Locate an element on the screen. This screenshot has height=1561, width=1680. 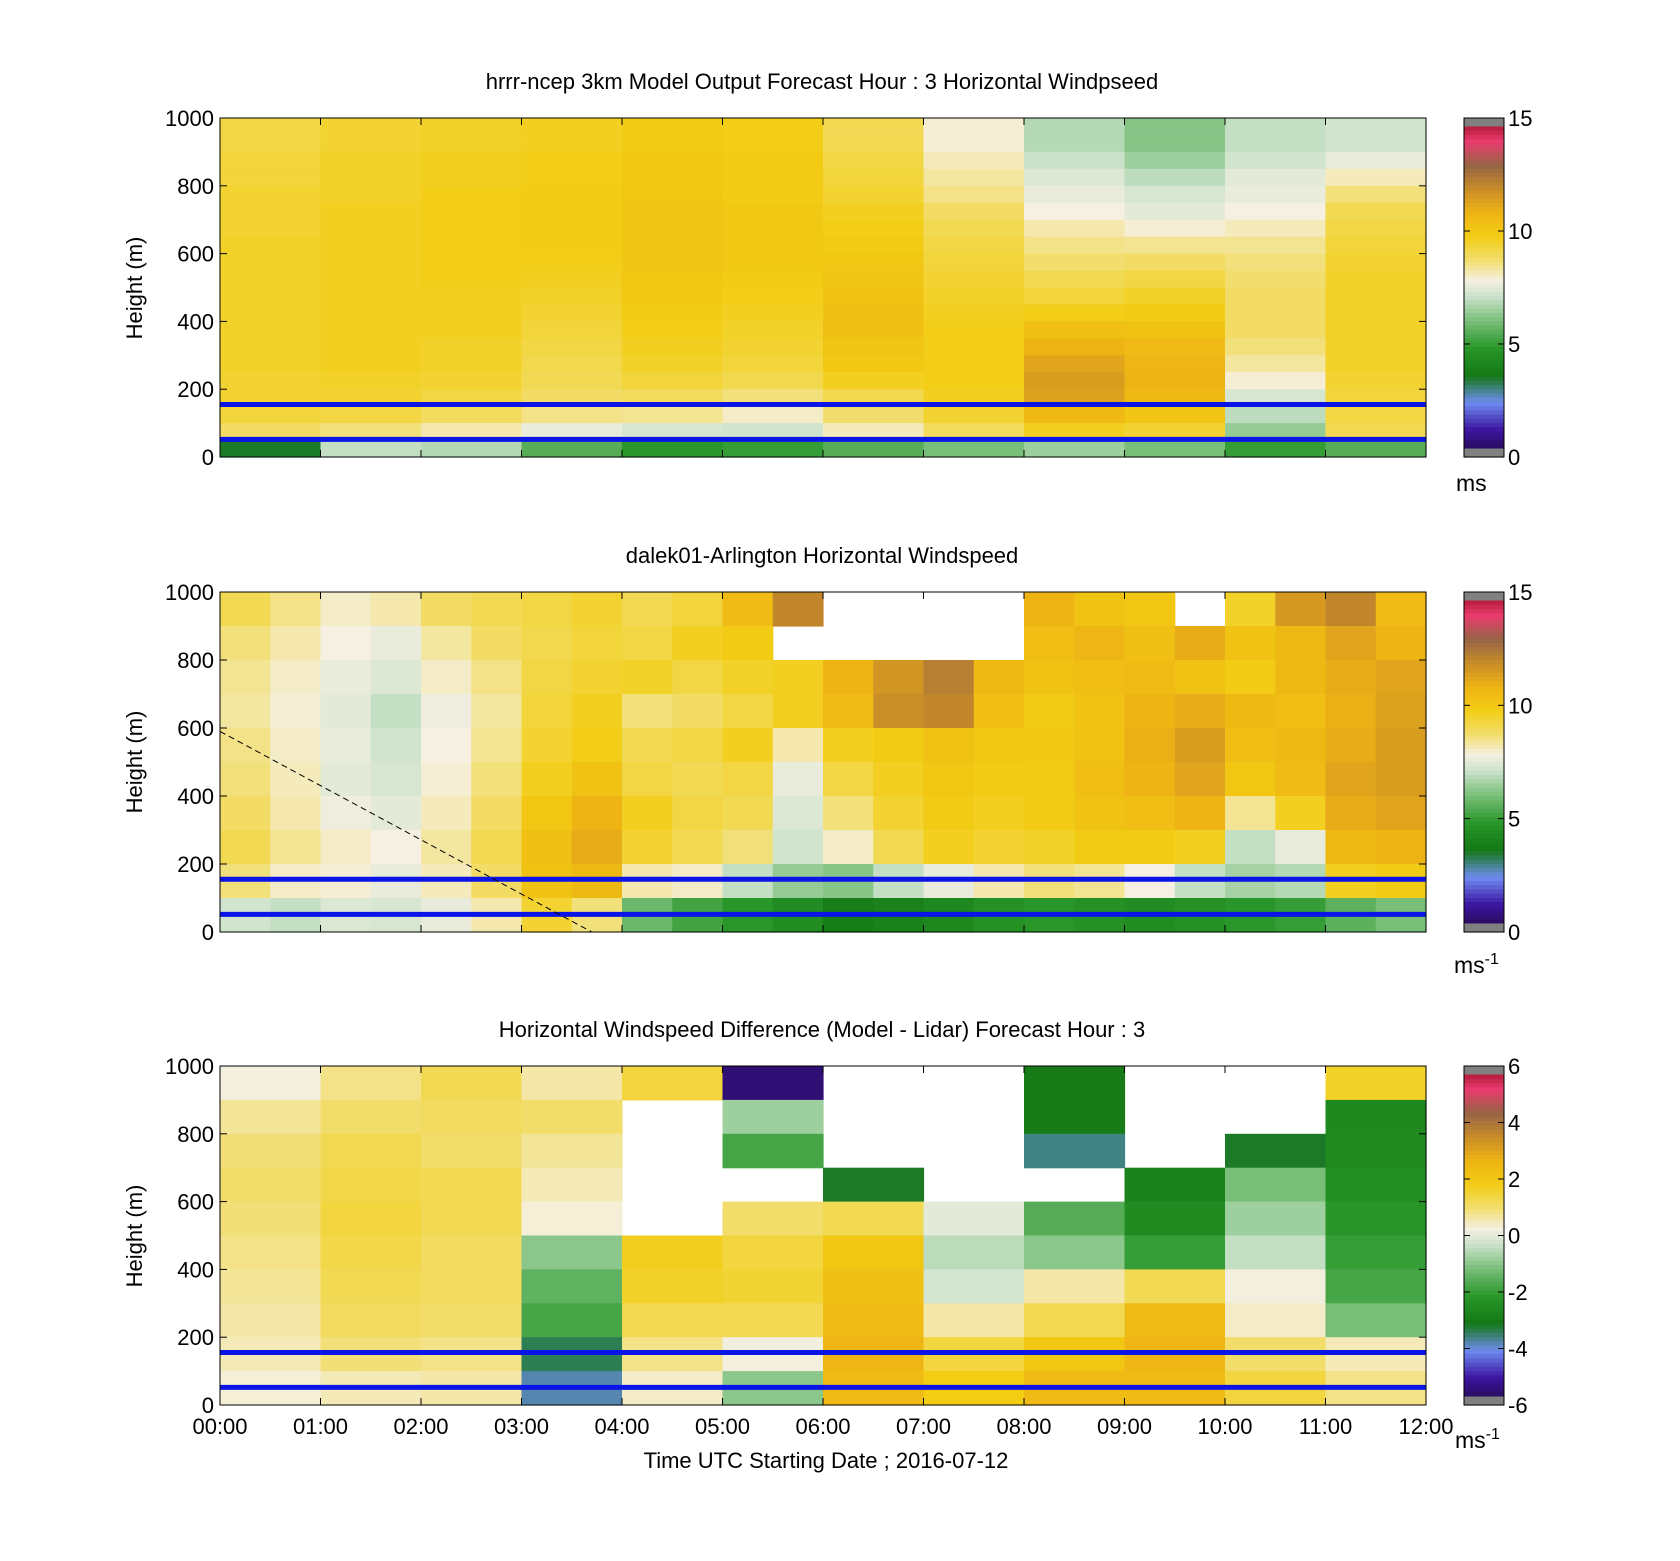
x-tick-label: 07:00 is located at coordinates (923, 1426).